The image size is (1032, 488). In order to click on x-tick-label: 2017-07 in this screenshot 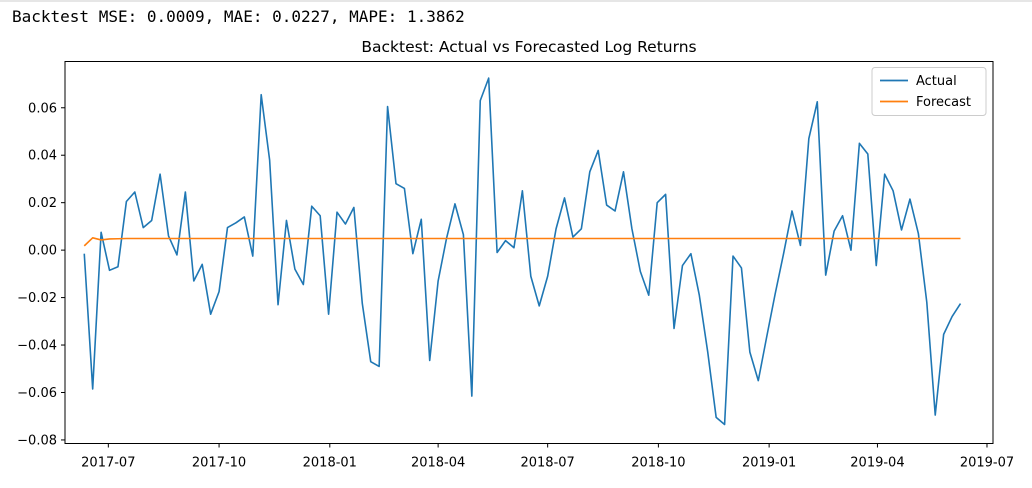, I will do `click(108, 463)`.